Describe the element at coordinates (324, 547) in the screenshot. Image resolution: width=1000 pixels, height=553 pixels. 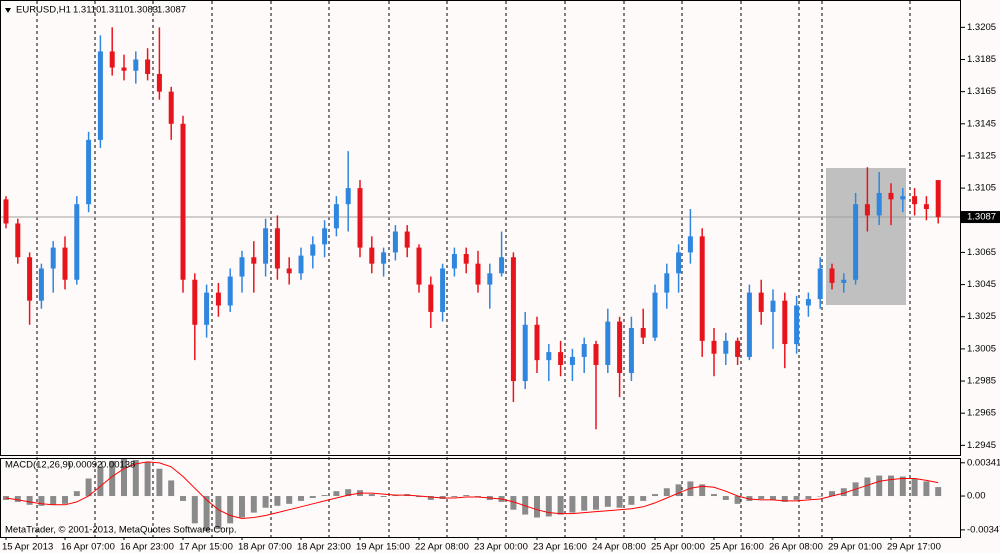
I see `x-tick-label: 18 Apr 23:00` at that location.